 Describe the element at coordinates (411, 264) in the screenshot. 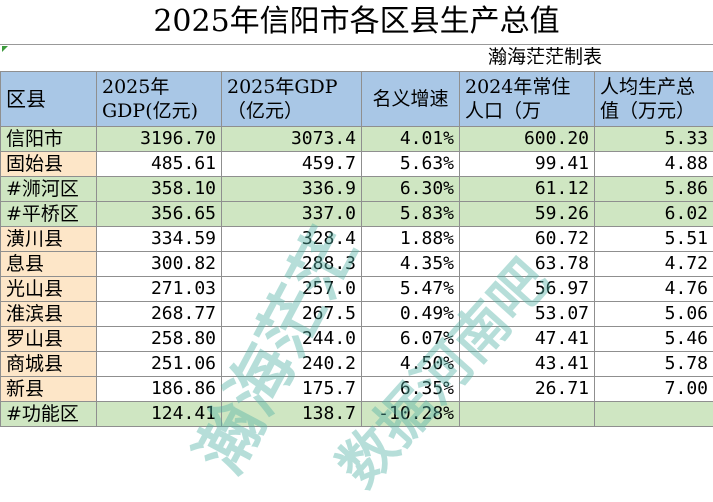

I see `growth-cell: 4.35%` at that location.